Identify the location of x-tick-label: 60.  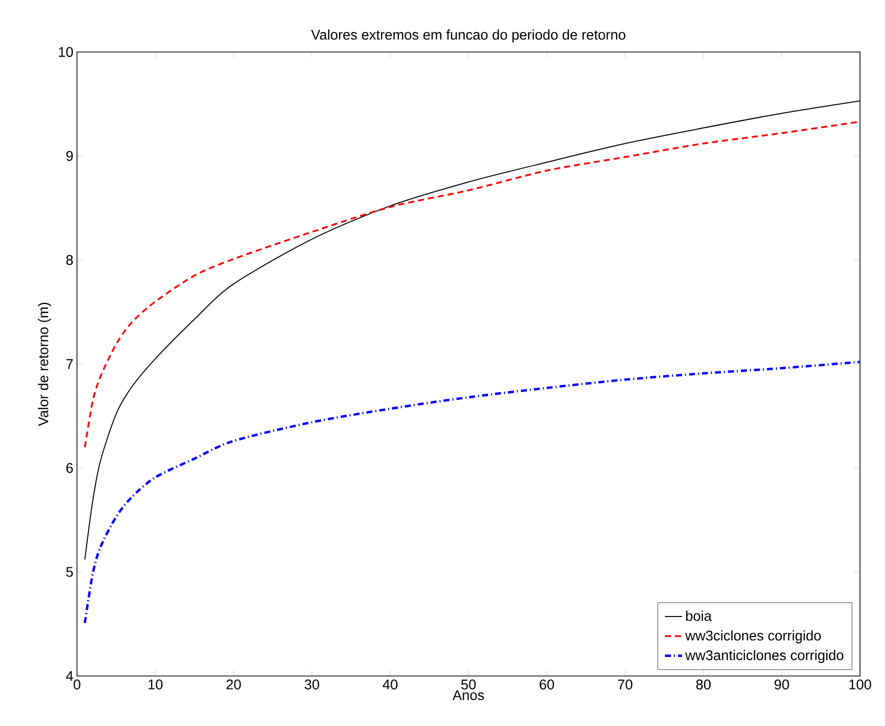
(547, 685).